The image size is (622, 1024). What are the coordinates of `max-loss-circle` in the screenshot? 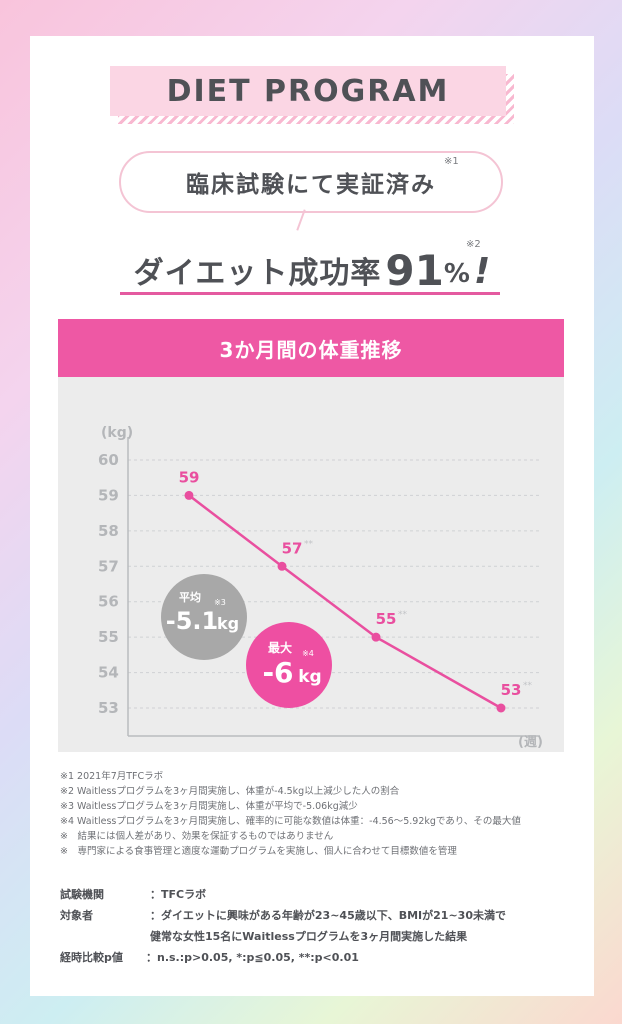 It's located at (289, 665).